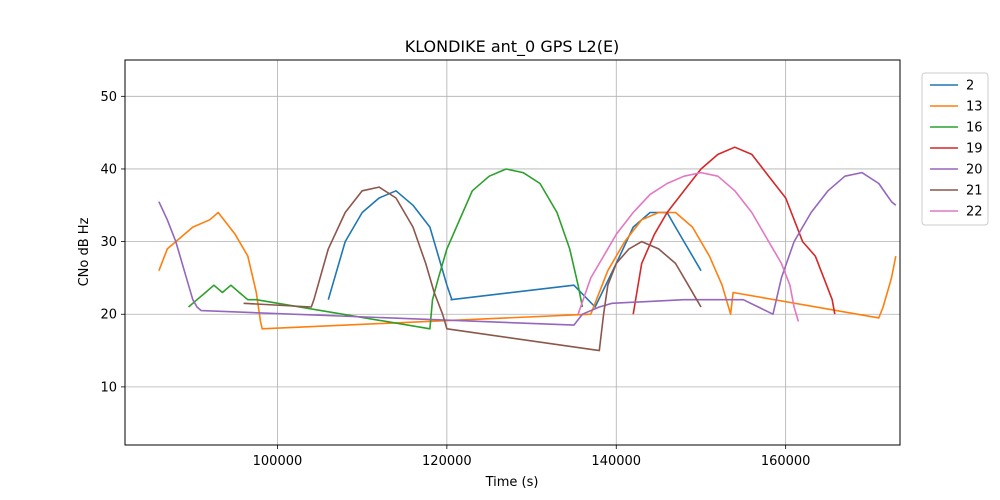 This screenshot has width=1000, height=500. Describe the element at coordinates (974, 107) in the screenshot. I see `legend-label-13: 13` at that location.